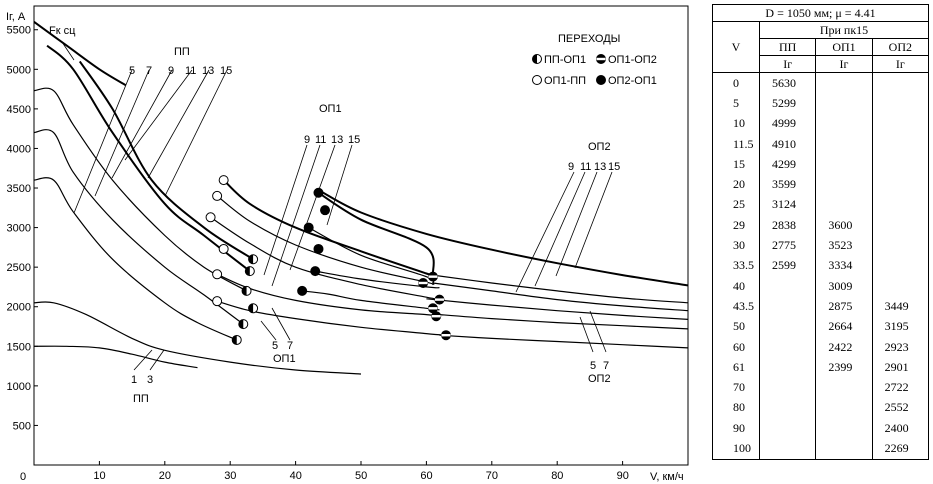 Image resolution: width=933 pixels, height=484 pixels. Describe the element at coordinates (787, 47) in the screenshot. I see `col-pp: ПП` at that location.